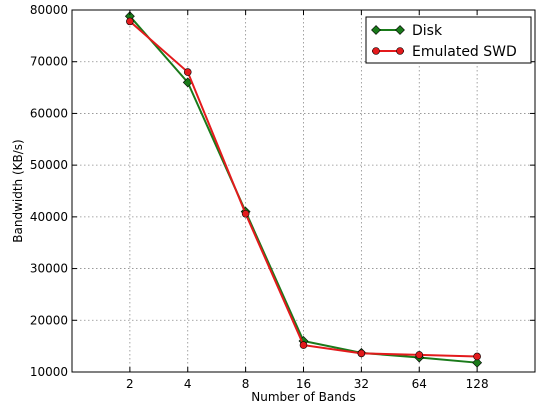  What do you see at coordinates (49, 10) in the screenshot?
I see `y-tick-label: 80000` at bounding box center [49, 10].